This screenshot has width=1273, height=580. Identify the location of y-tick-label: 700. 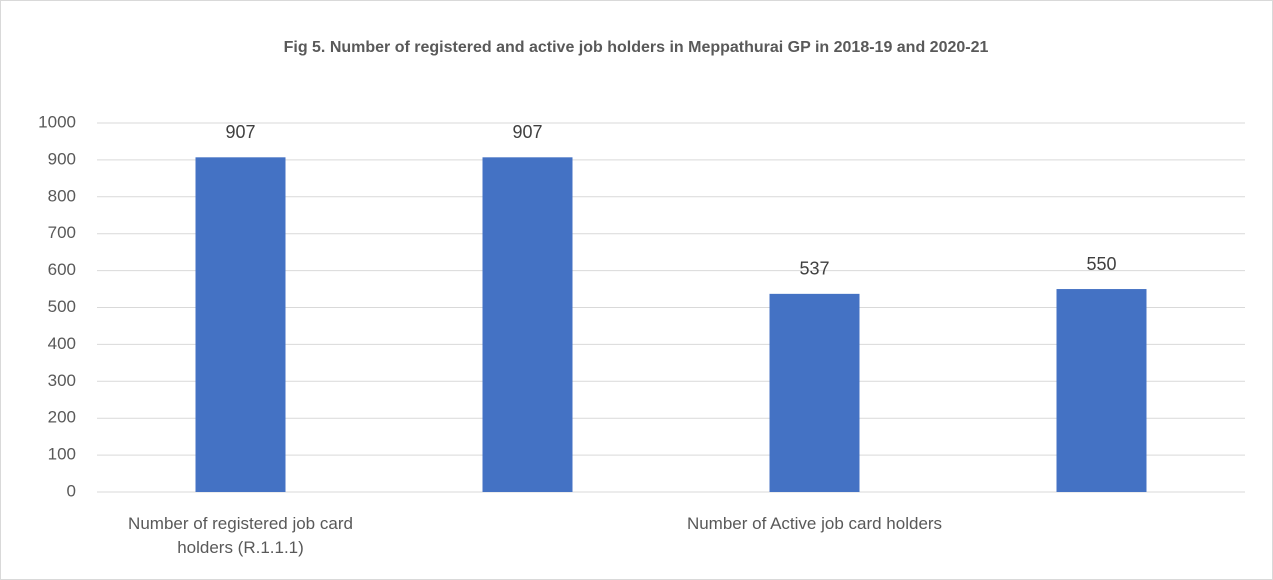
(62, 232).